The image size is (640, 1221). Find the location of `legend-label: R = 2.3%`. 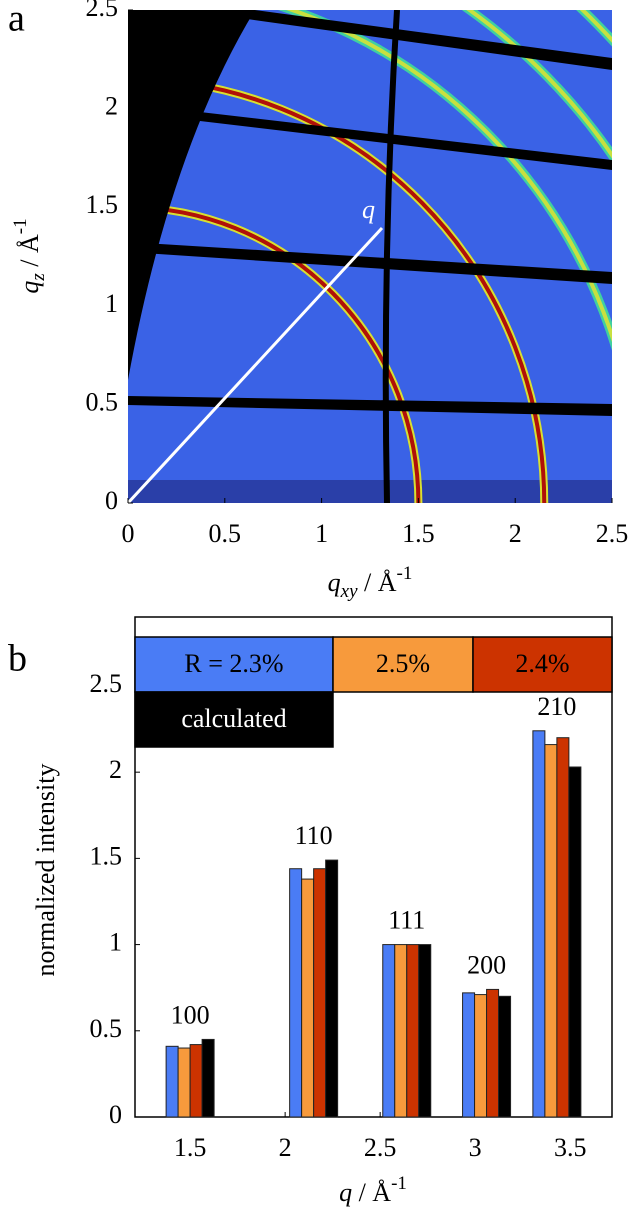

legend-label: R = 2.3% is located at coordinates (233, 663).